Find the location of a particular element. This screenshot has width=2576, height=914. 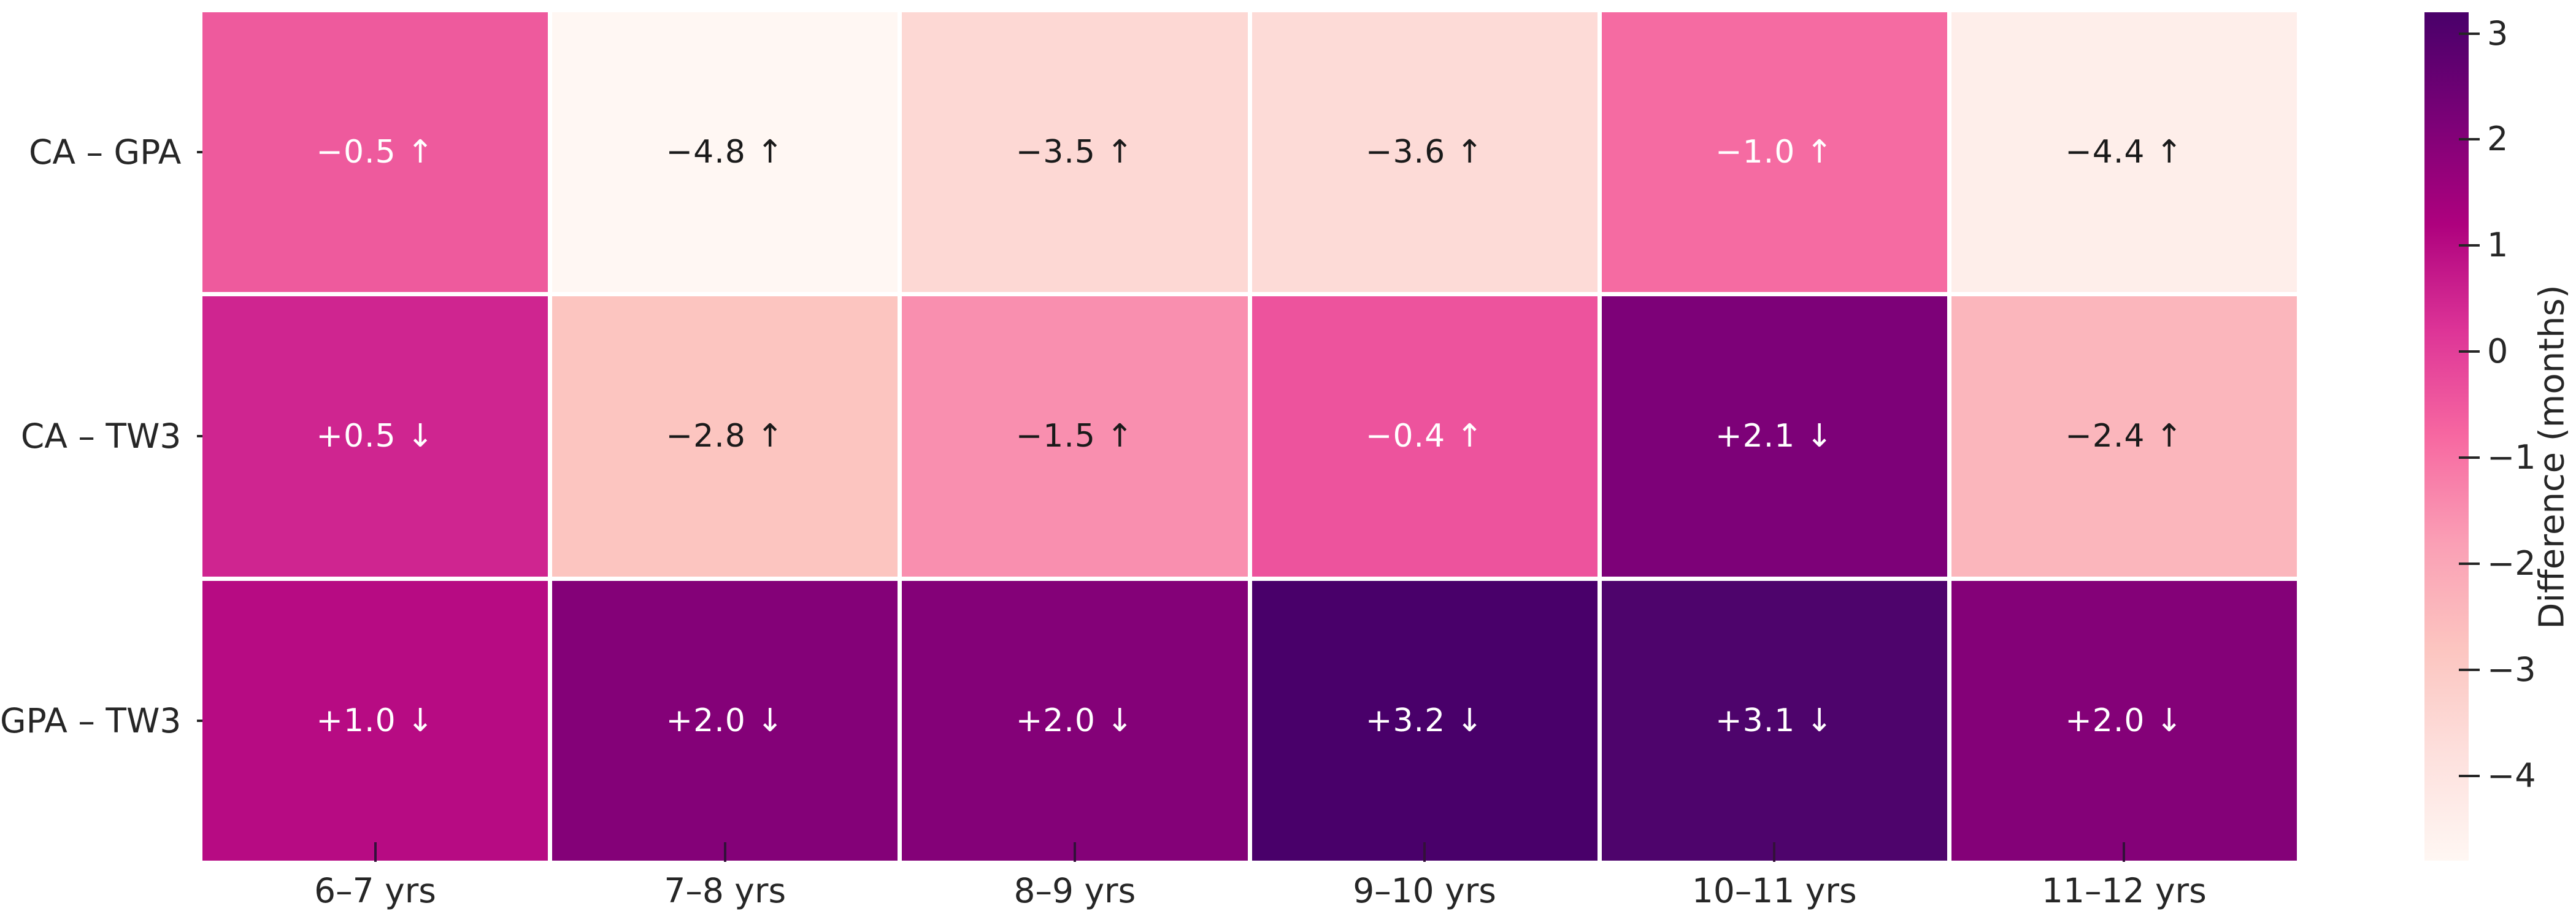

x-col: 9–10 yrs is located at coordinates (1425, 877).